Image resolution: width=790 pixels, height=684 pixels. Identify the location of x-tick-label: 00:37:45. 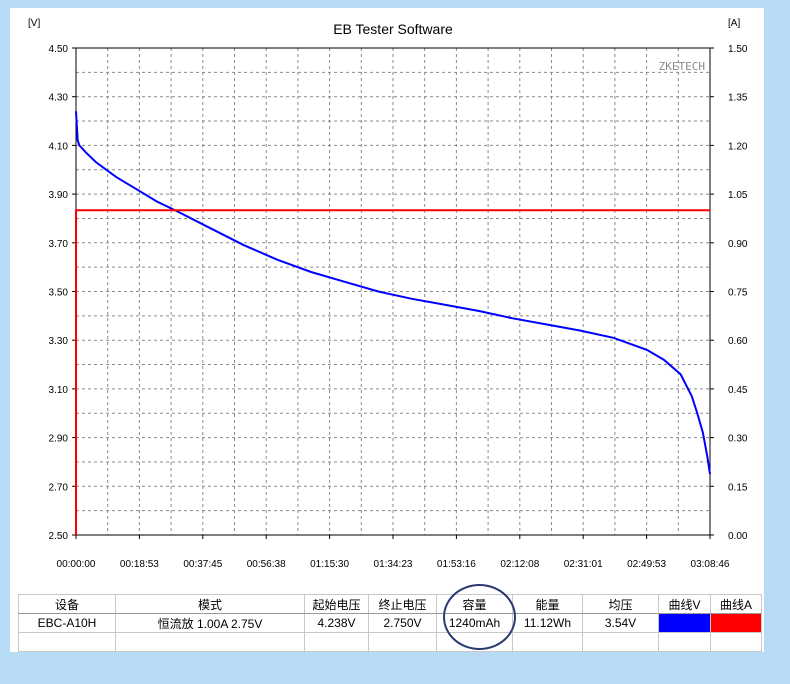
(202, 564).